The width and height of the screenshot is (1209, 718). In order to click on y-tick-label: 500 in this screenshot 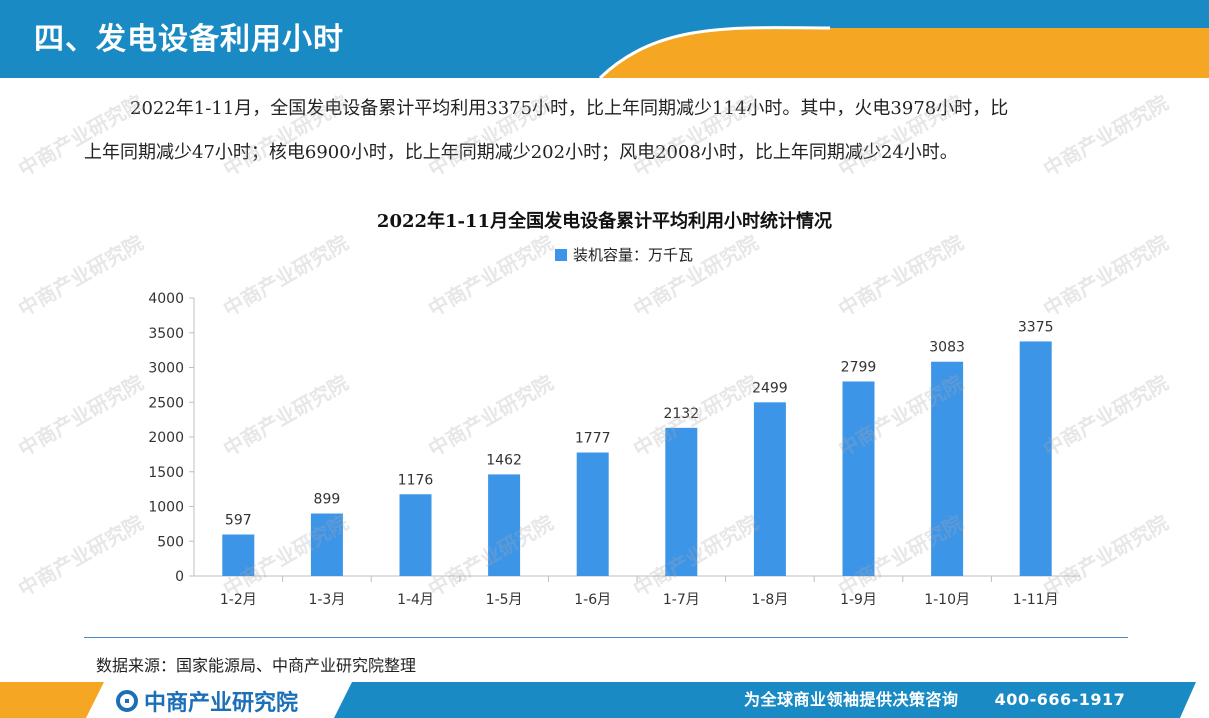, I will do `click(170, 542)`.